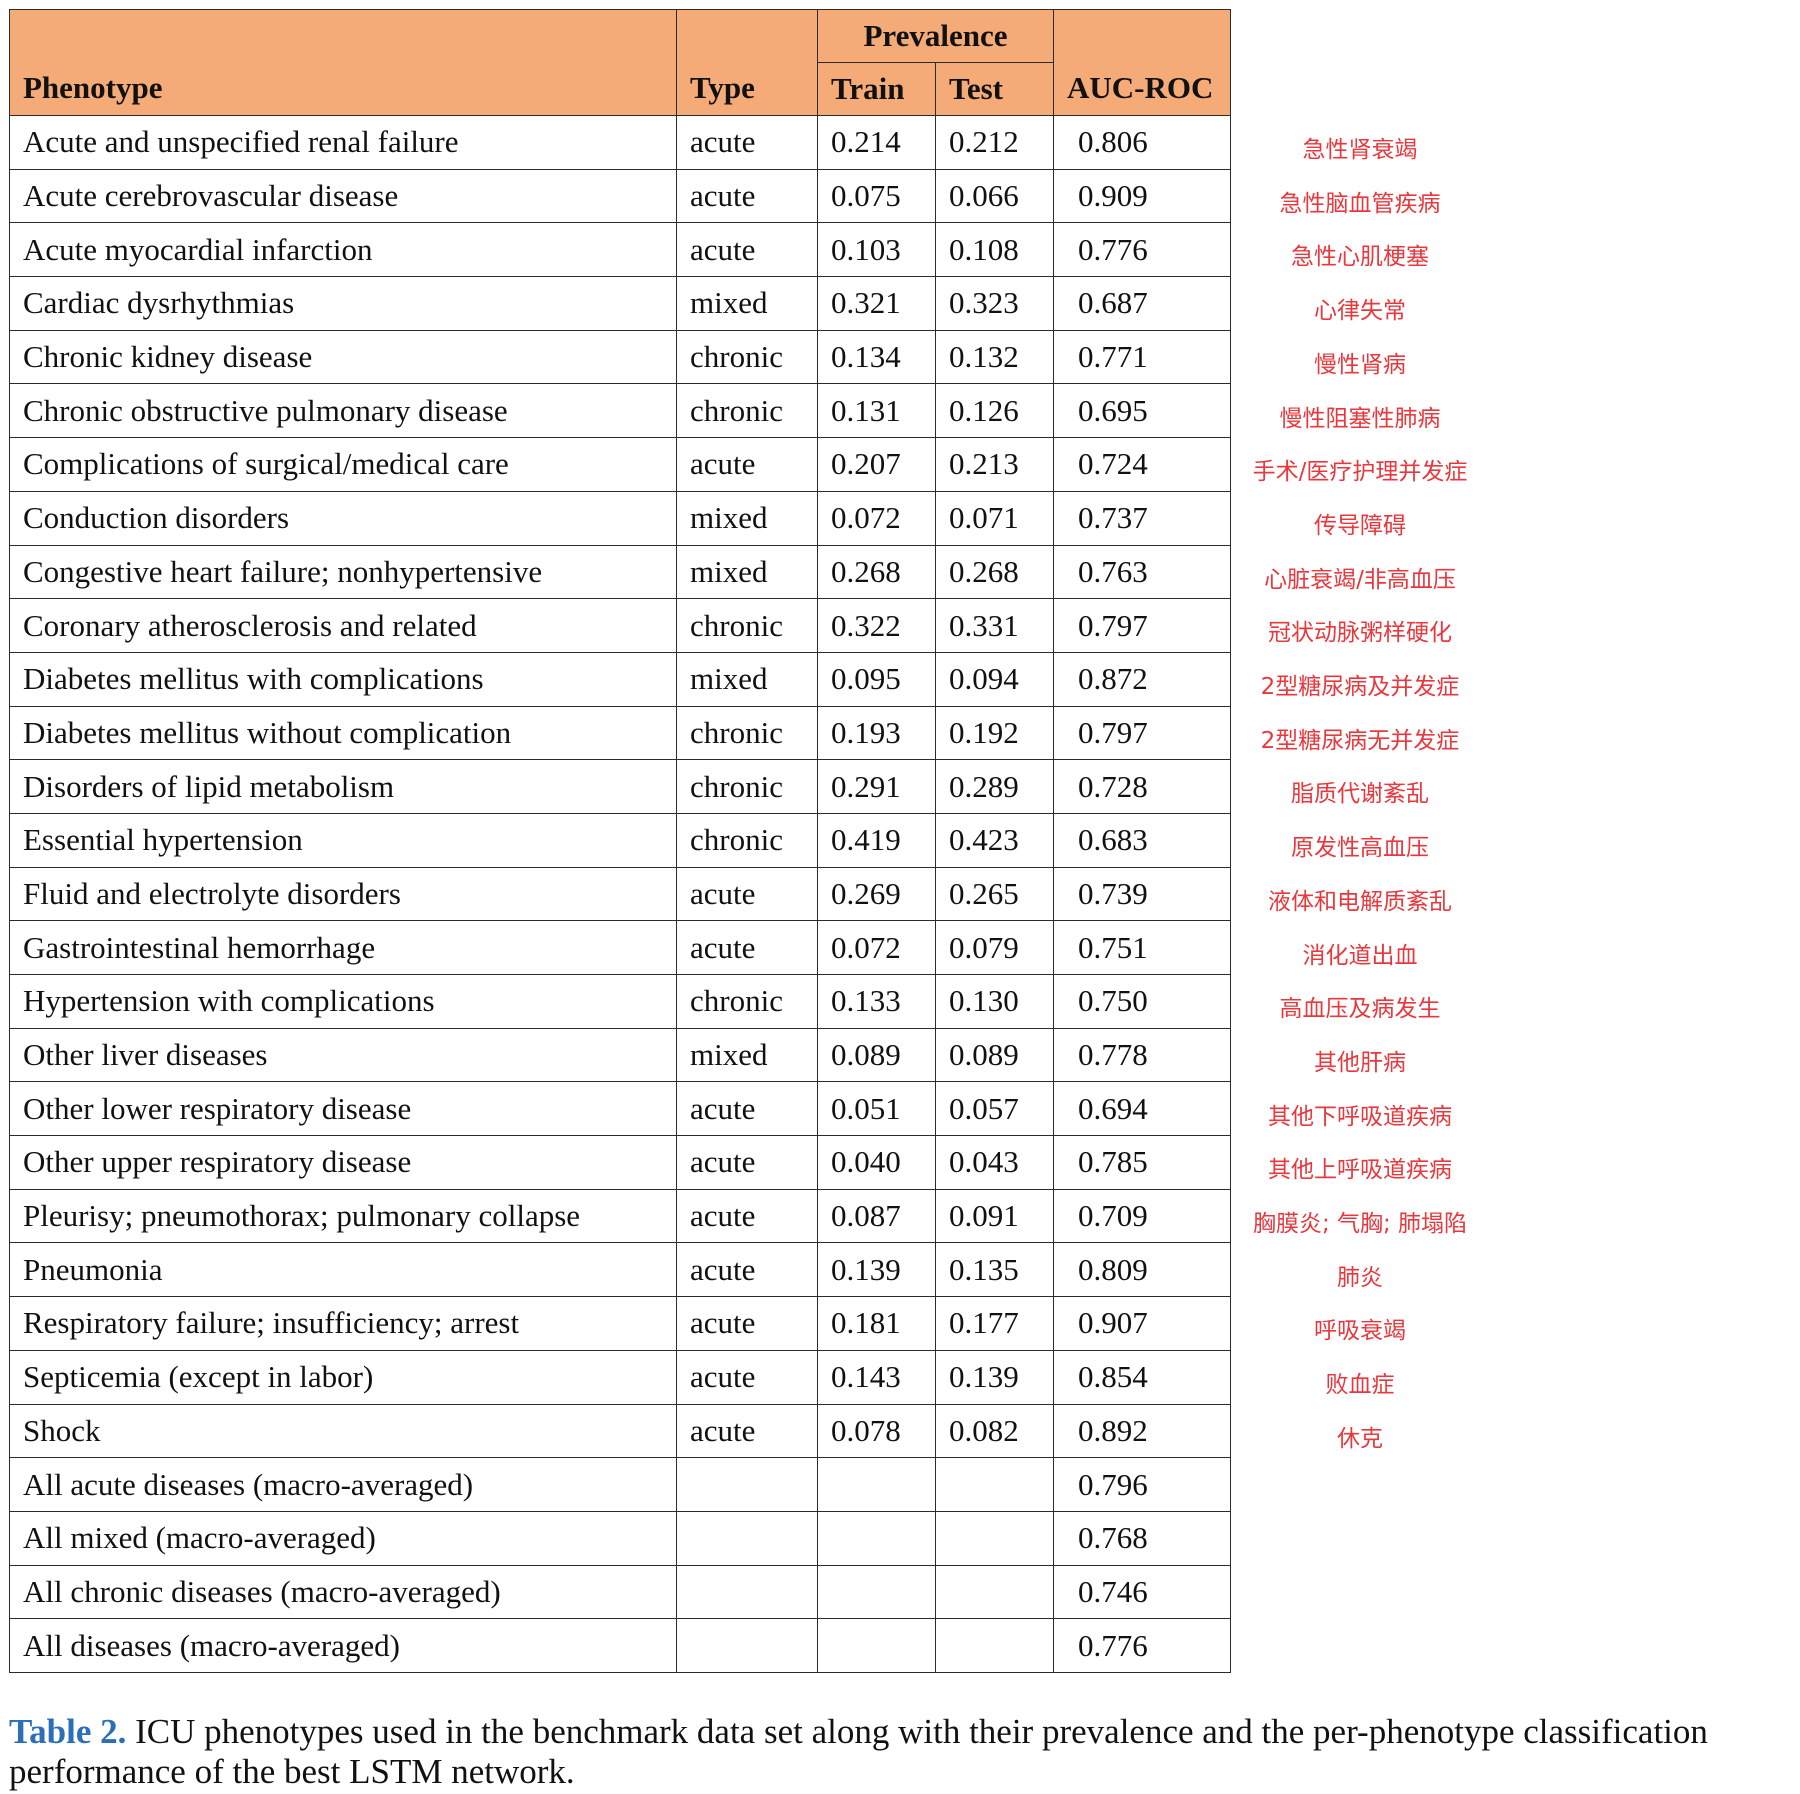 This screenshot has width=1800, height=1794. I want to click on cell-auc: 0.854, so click(1142, 1377).